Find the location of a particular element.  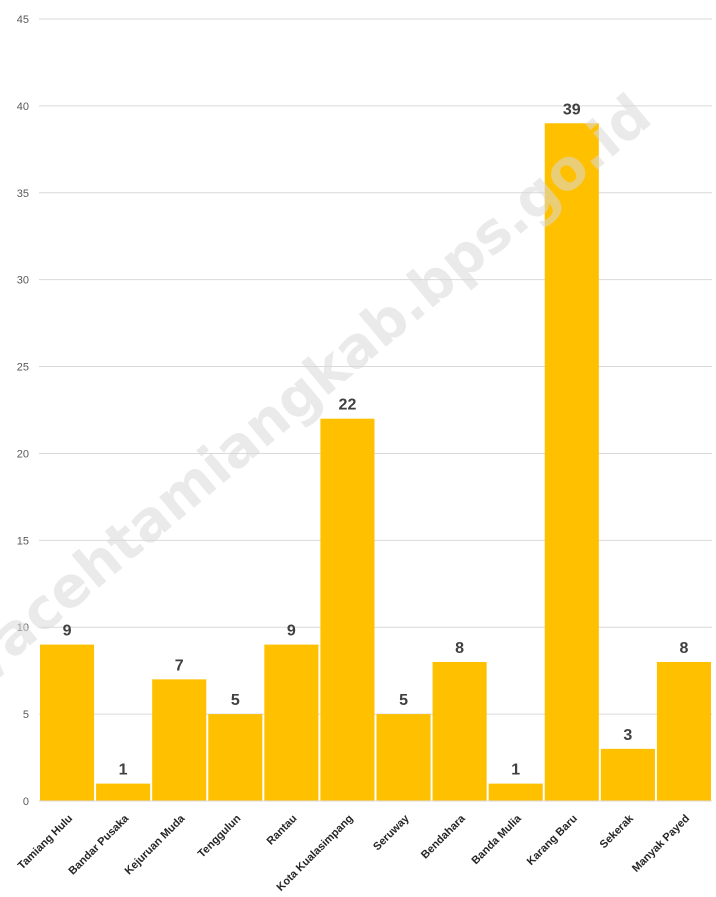

y-tick-label: 40 is located at coordinates (23, 107).